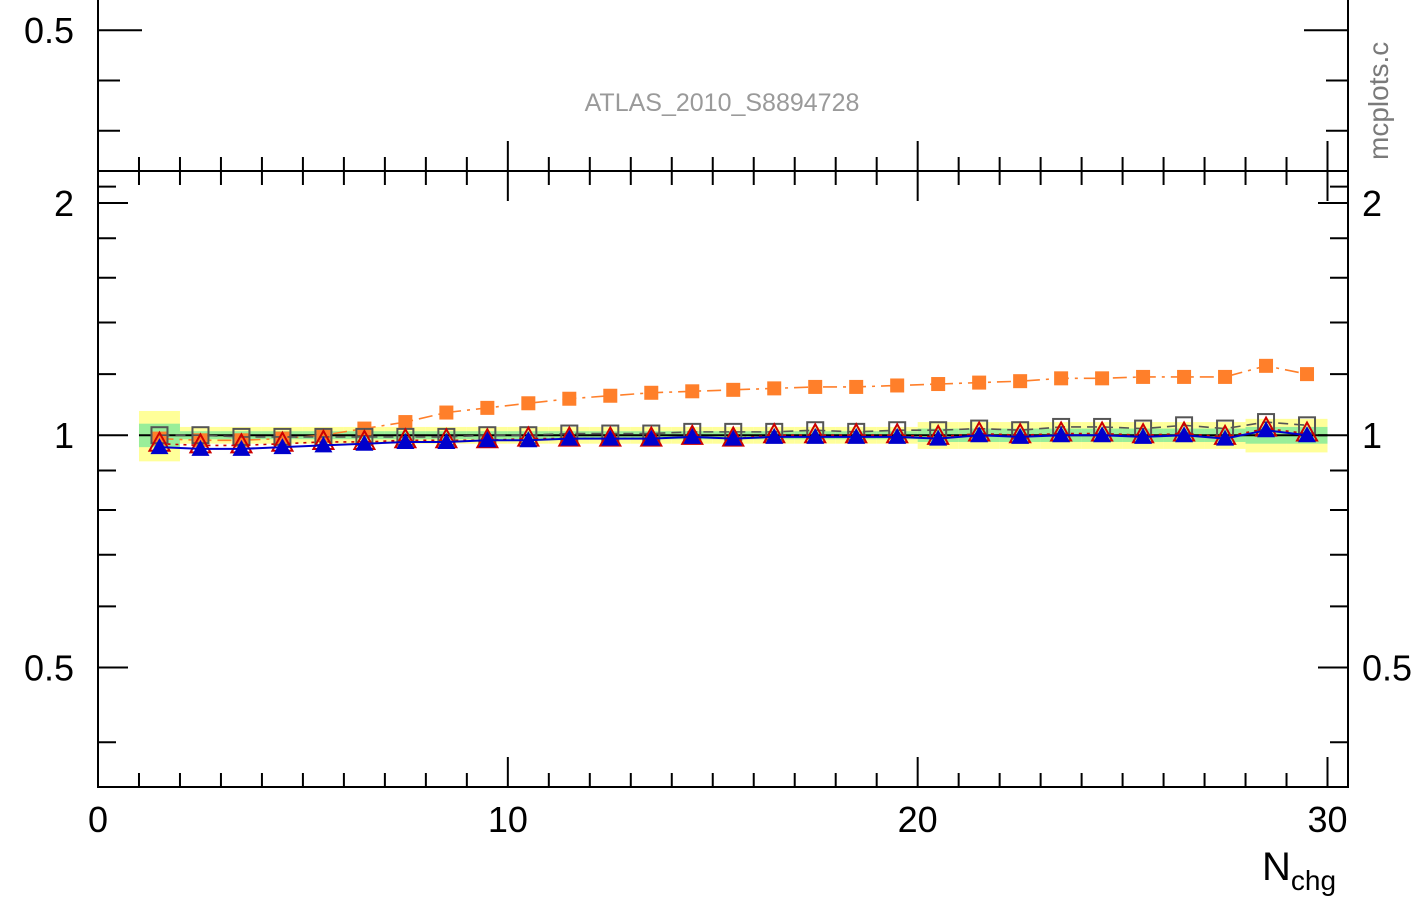 Image resolution: width=1424 pixels, height=901 pixels. Describe the element at coordinates (1387, 667) in the screenshot. I see `y-tick-label-right-2: 0.5` at that location.